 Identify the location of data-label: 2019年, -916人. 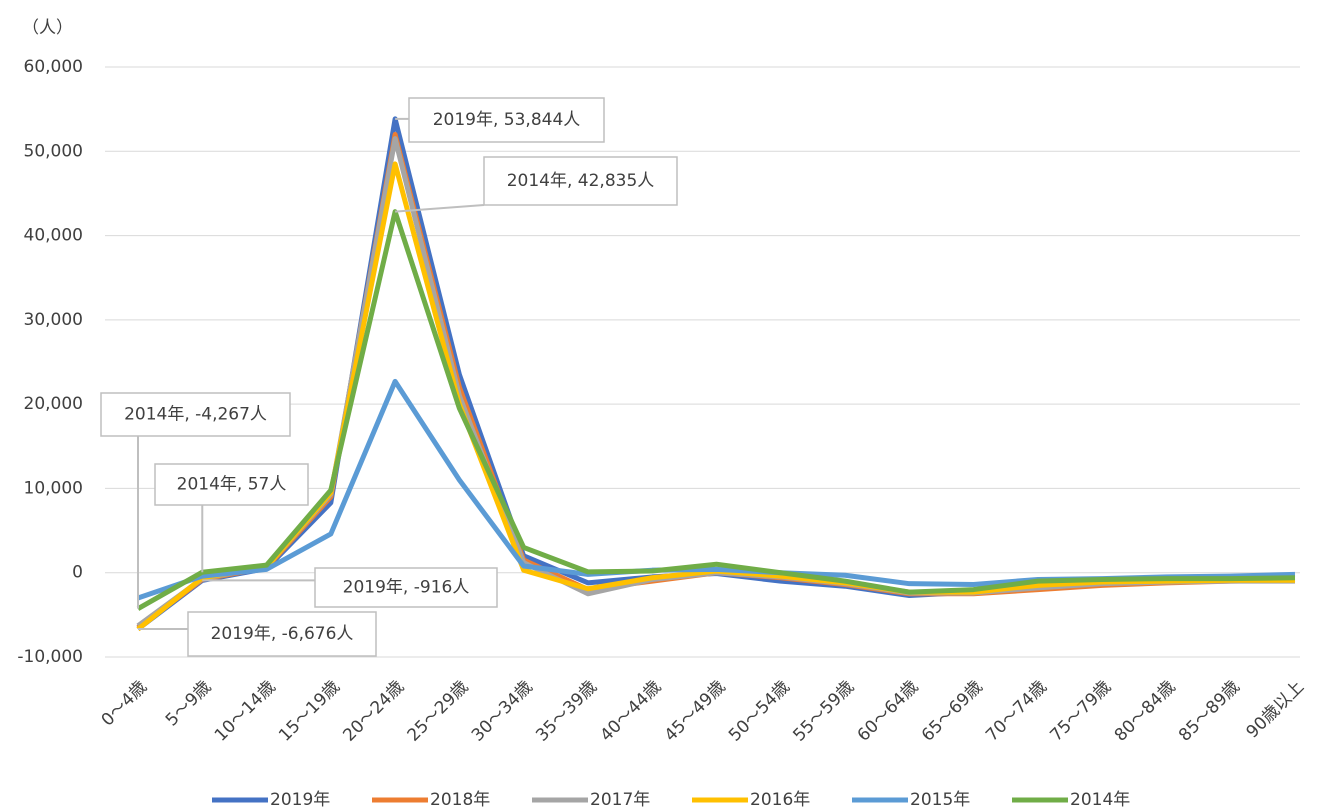
(406, 588).